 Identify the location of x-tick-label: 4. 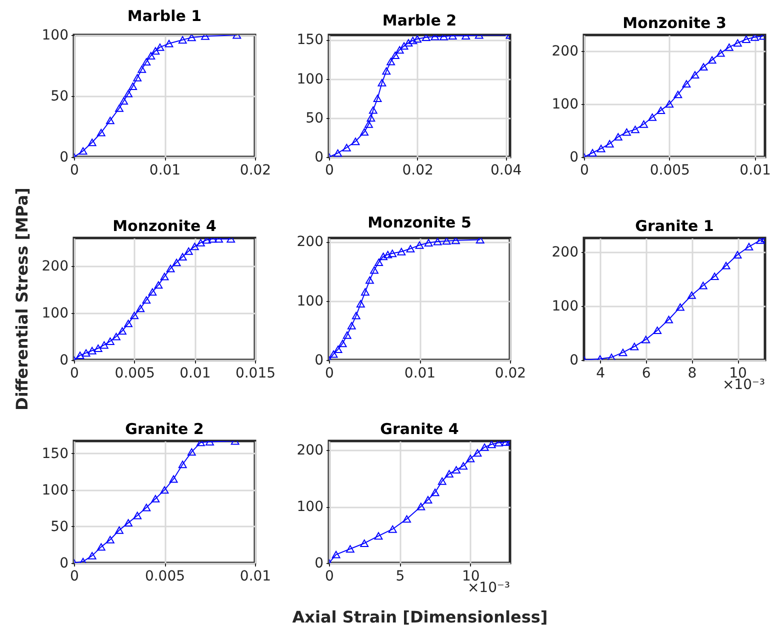
(601, 374).